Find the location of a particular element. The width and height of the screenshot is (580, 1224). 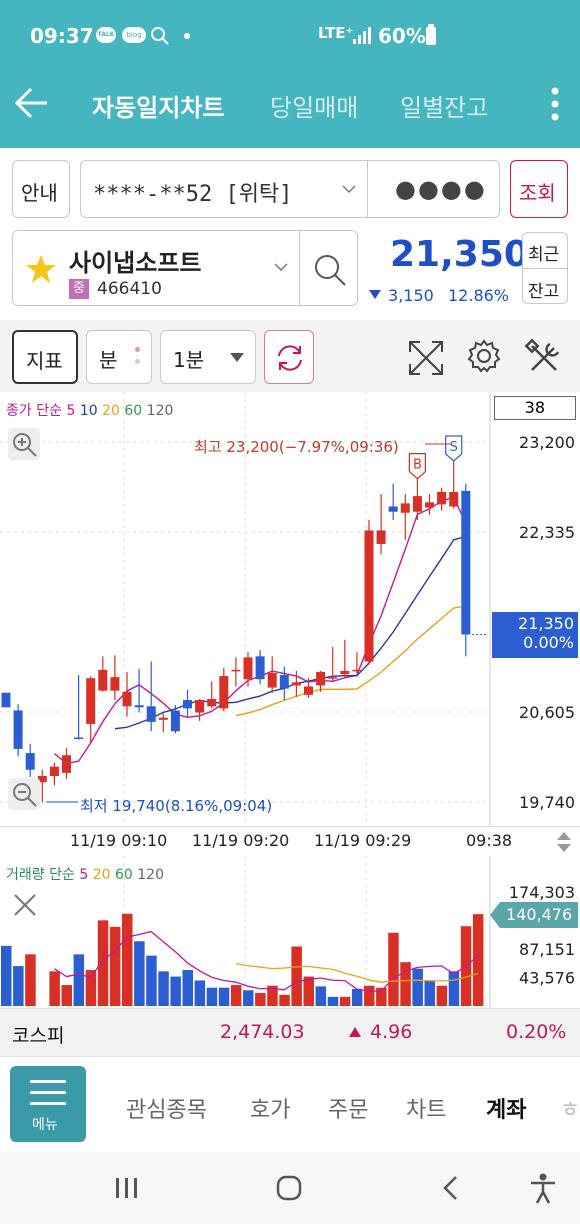

tab-daily-balance: 일별잔고 is located at coordinates (444, 108).